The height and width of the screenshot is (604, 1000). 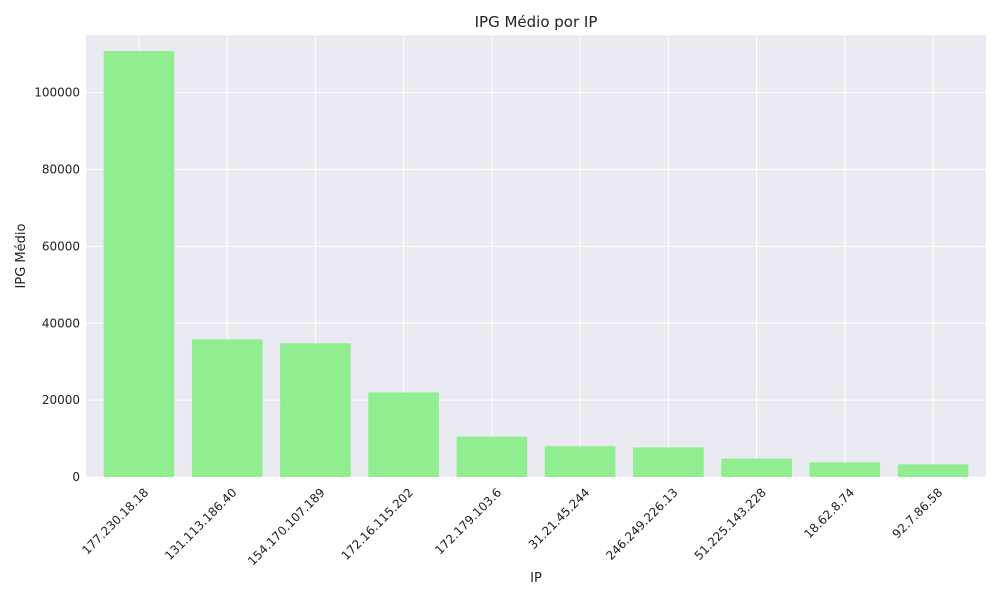 I want to click on y-tick-label: 20000, so click(x=61, y=400).